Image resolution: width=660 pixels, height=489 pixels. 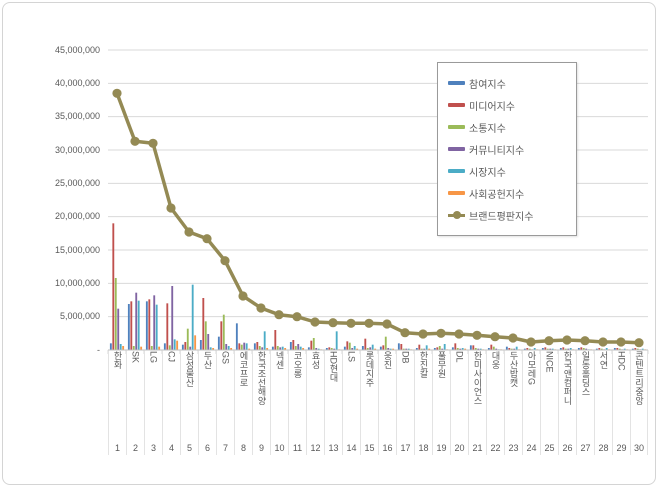 I want to click on x-axis-category-column: 넥센 10, so click(x=279, y=403).